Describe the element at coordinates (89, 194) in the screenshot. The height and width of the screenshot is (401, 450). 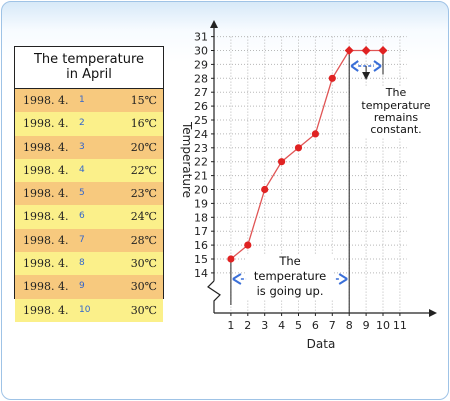
I see `table-row: 1998. 4. 5 23℃` at that location.